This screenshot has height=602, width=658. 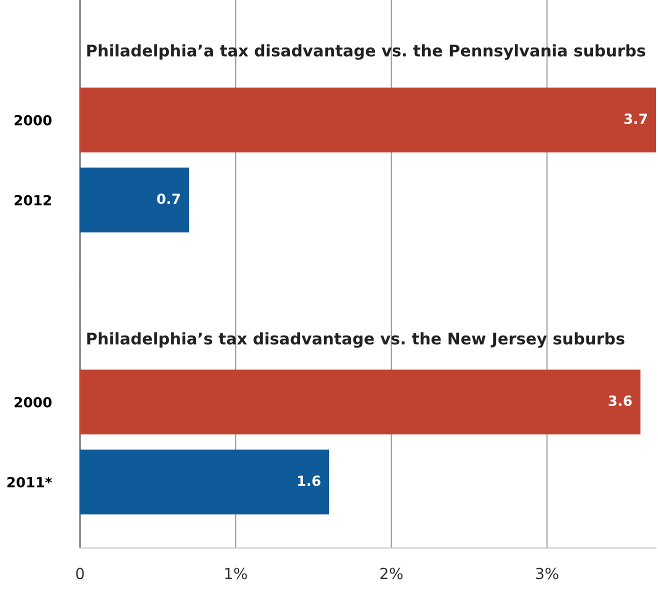 What do you see at coordinates (620, 401) in the screenshot?
I see `data-label: 3.6` at bounding box center [620, 401].